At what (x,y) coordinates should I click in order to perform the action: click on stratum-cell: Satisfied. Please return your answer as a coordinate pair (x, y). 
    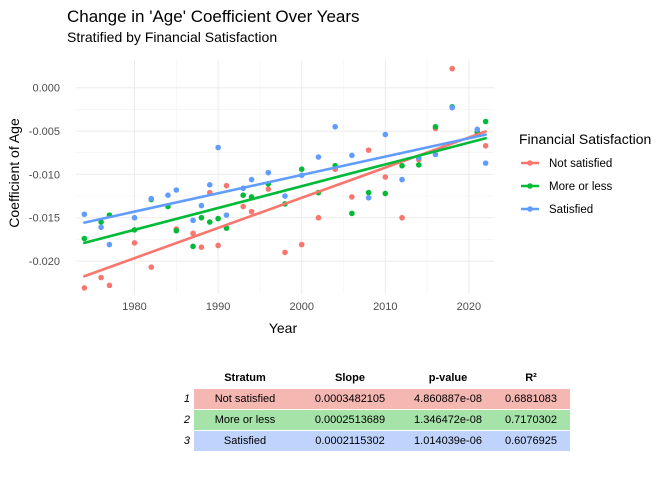
    Looking at the image, I should click on (245, 440).